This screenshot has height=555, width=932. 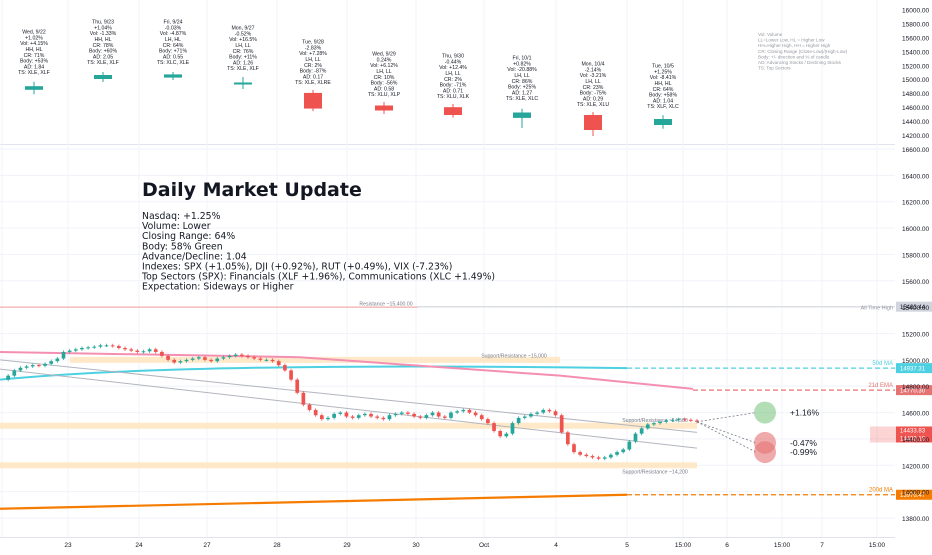 What do you see at coordinates (103, 34) in the screenshot?
I see `day-card-line: Vol: -1.33%` at bounding box center [103, 34].